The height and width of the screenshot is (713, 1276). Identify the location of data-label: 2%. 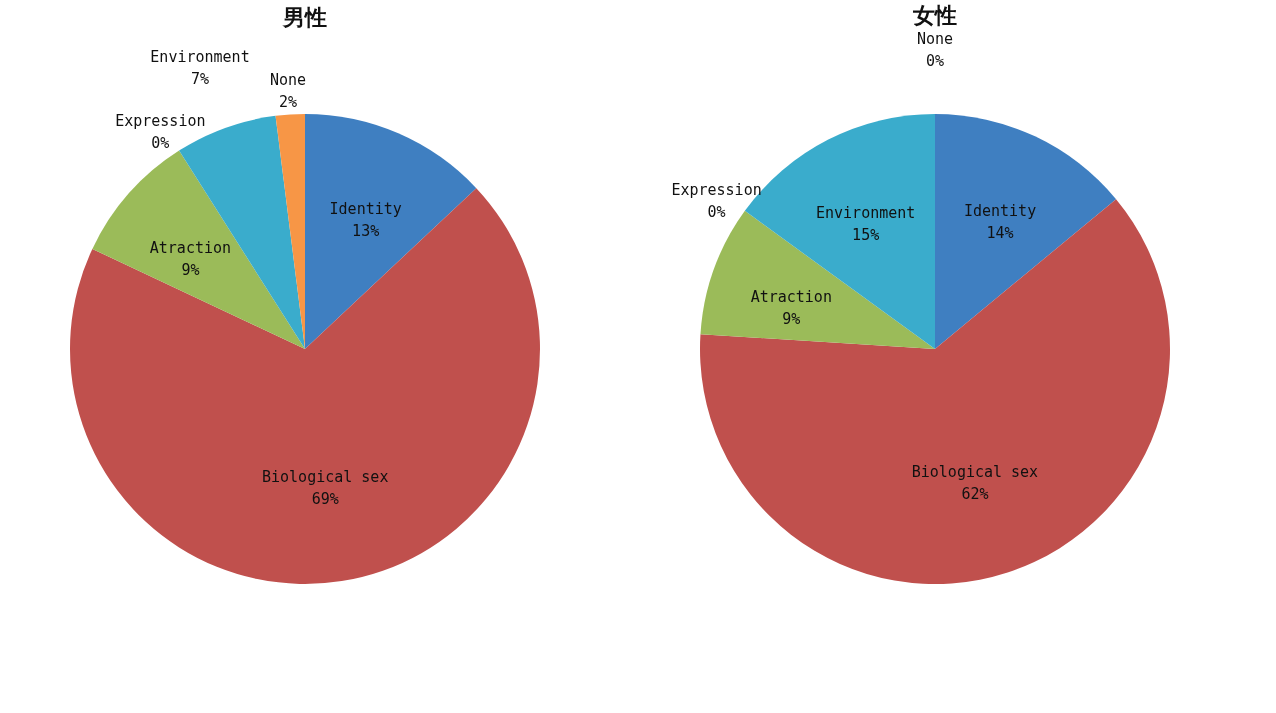
(288, 101).